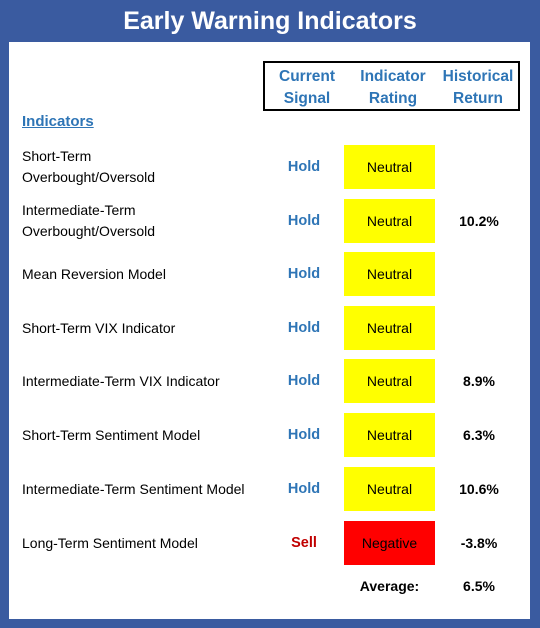 This screenshot has width=540, height=628. What do you see at coordinates (110, 542) in the screenshot?
I see `indicator-name: Long-Term Sentiment Model` at bounding box center [110, 542].